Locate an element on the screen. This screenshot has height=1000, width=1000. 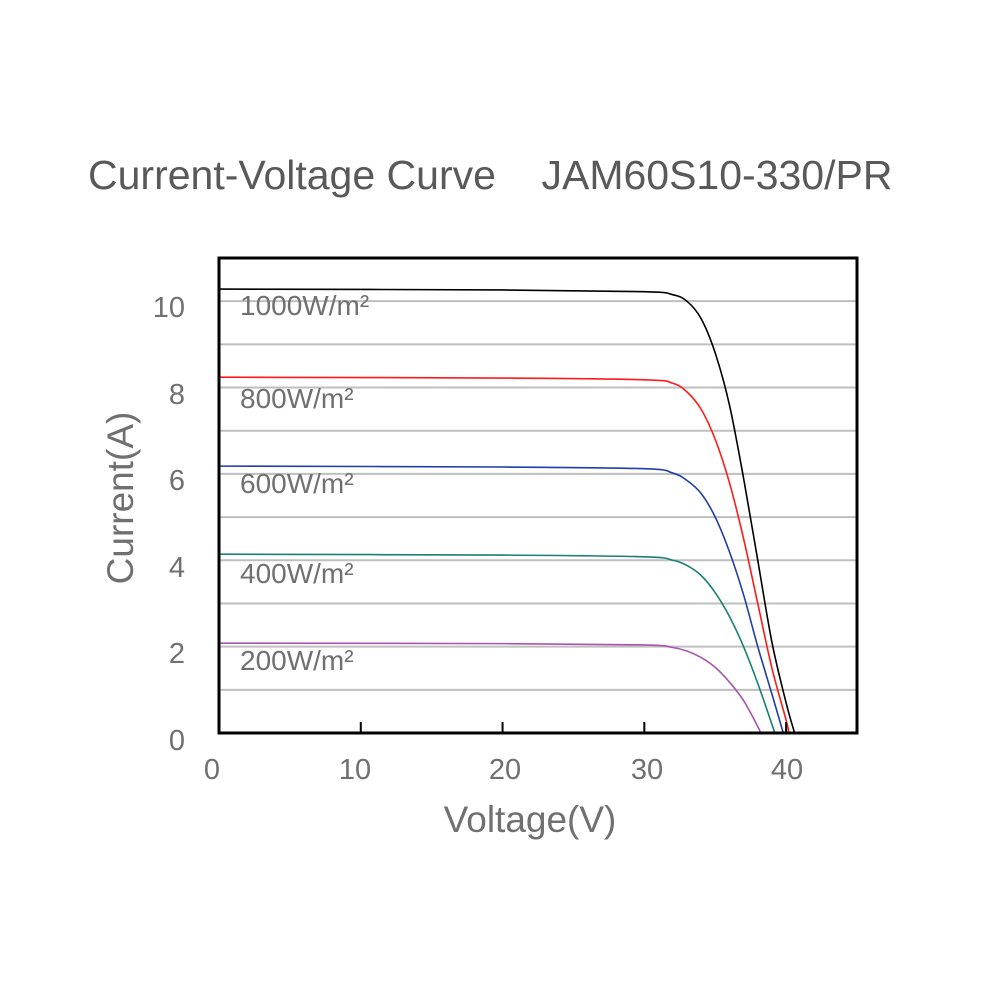
x-ticks is located at coordinates (573, 727).